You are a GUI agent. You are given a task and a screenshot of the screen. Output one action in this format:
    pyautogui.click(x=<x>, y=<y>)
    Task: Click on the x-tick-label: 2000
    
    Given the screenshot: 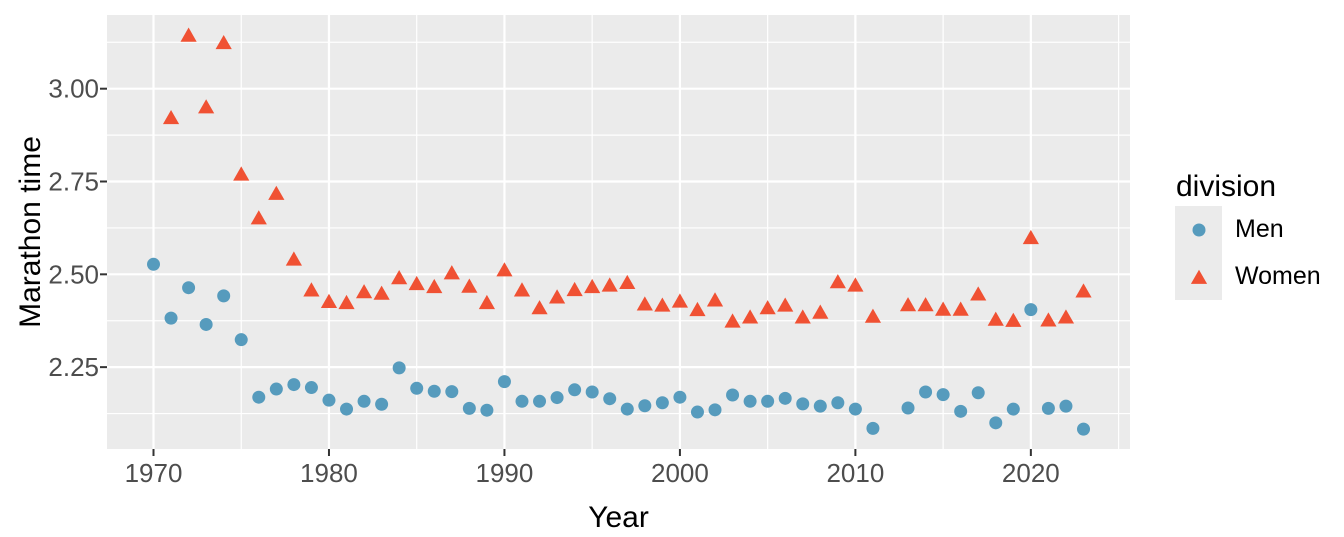 What is the action you would take?
    pyautogui.click(x=680, y=473)
    